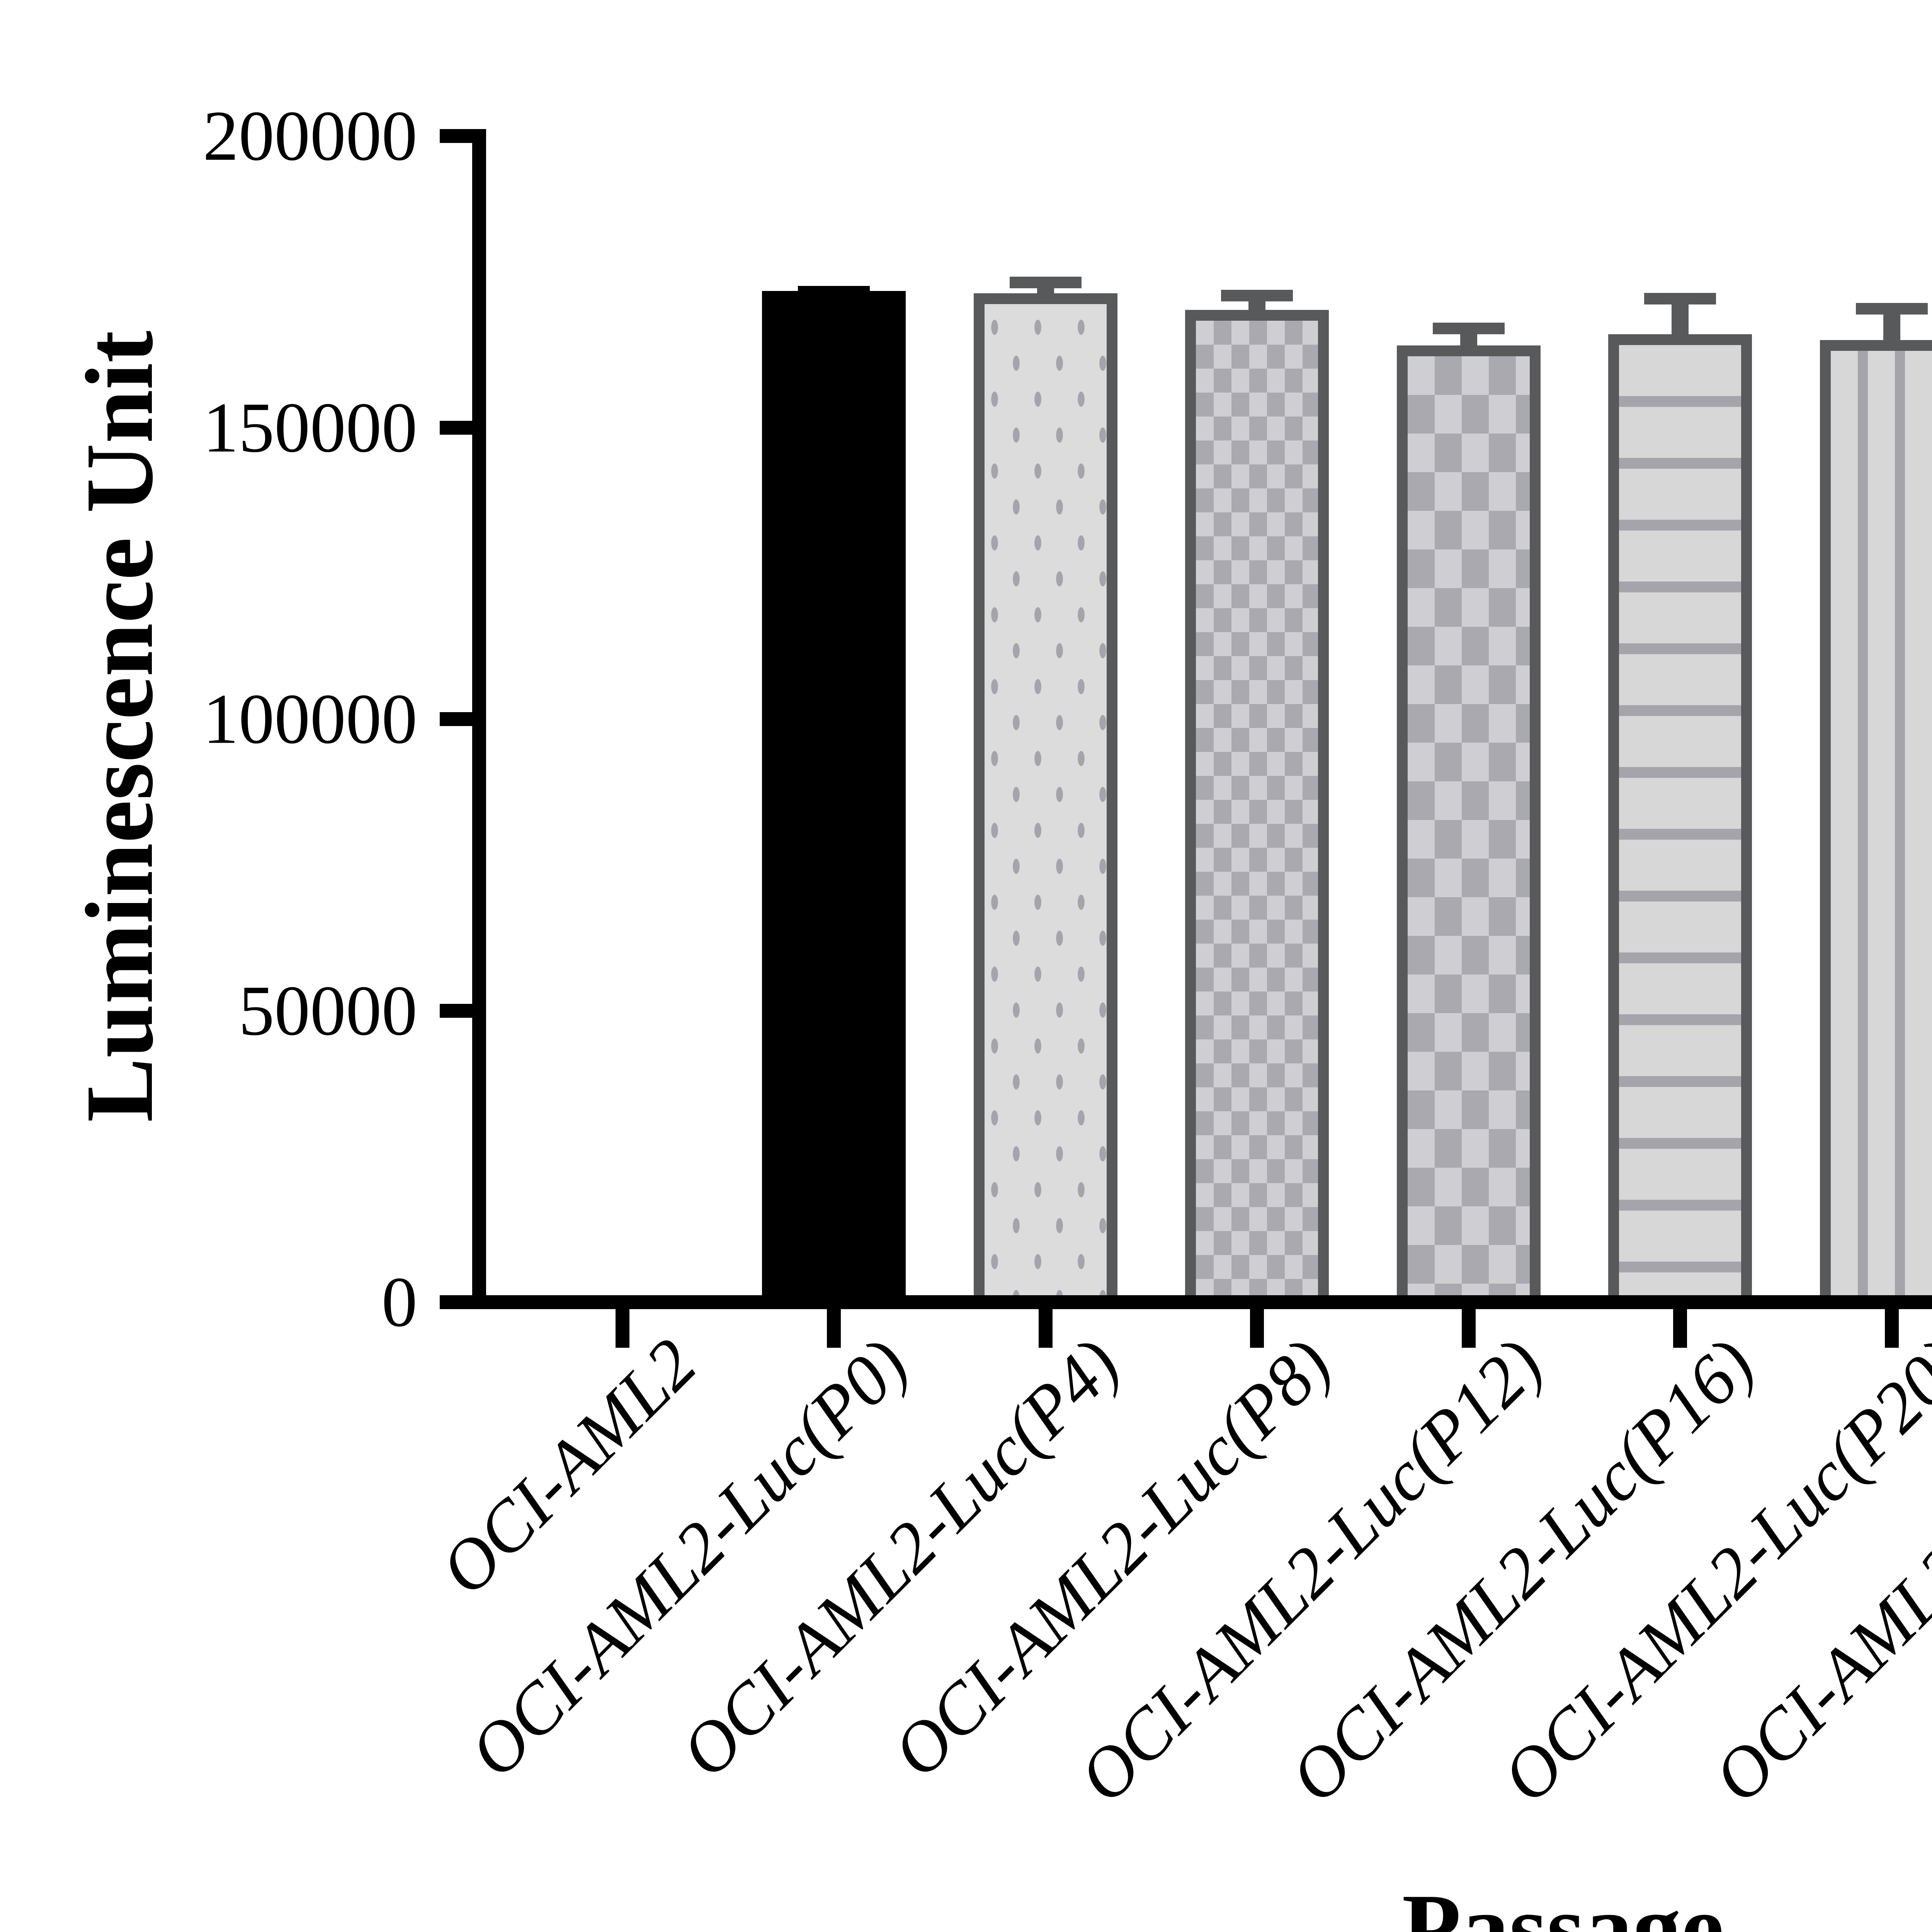 Image resolution: width=1932 pixels, height=1932 pixels. Describe the element at coordinates (310, 428) in the screenshot. I see `y-tick-label: 150000` at that location.